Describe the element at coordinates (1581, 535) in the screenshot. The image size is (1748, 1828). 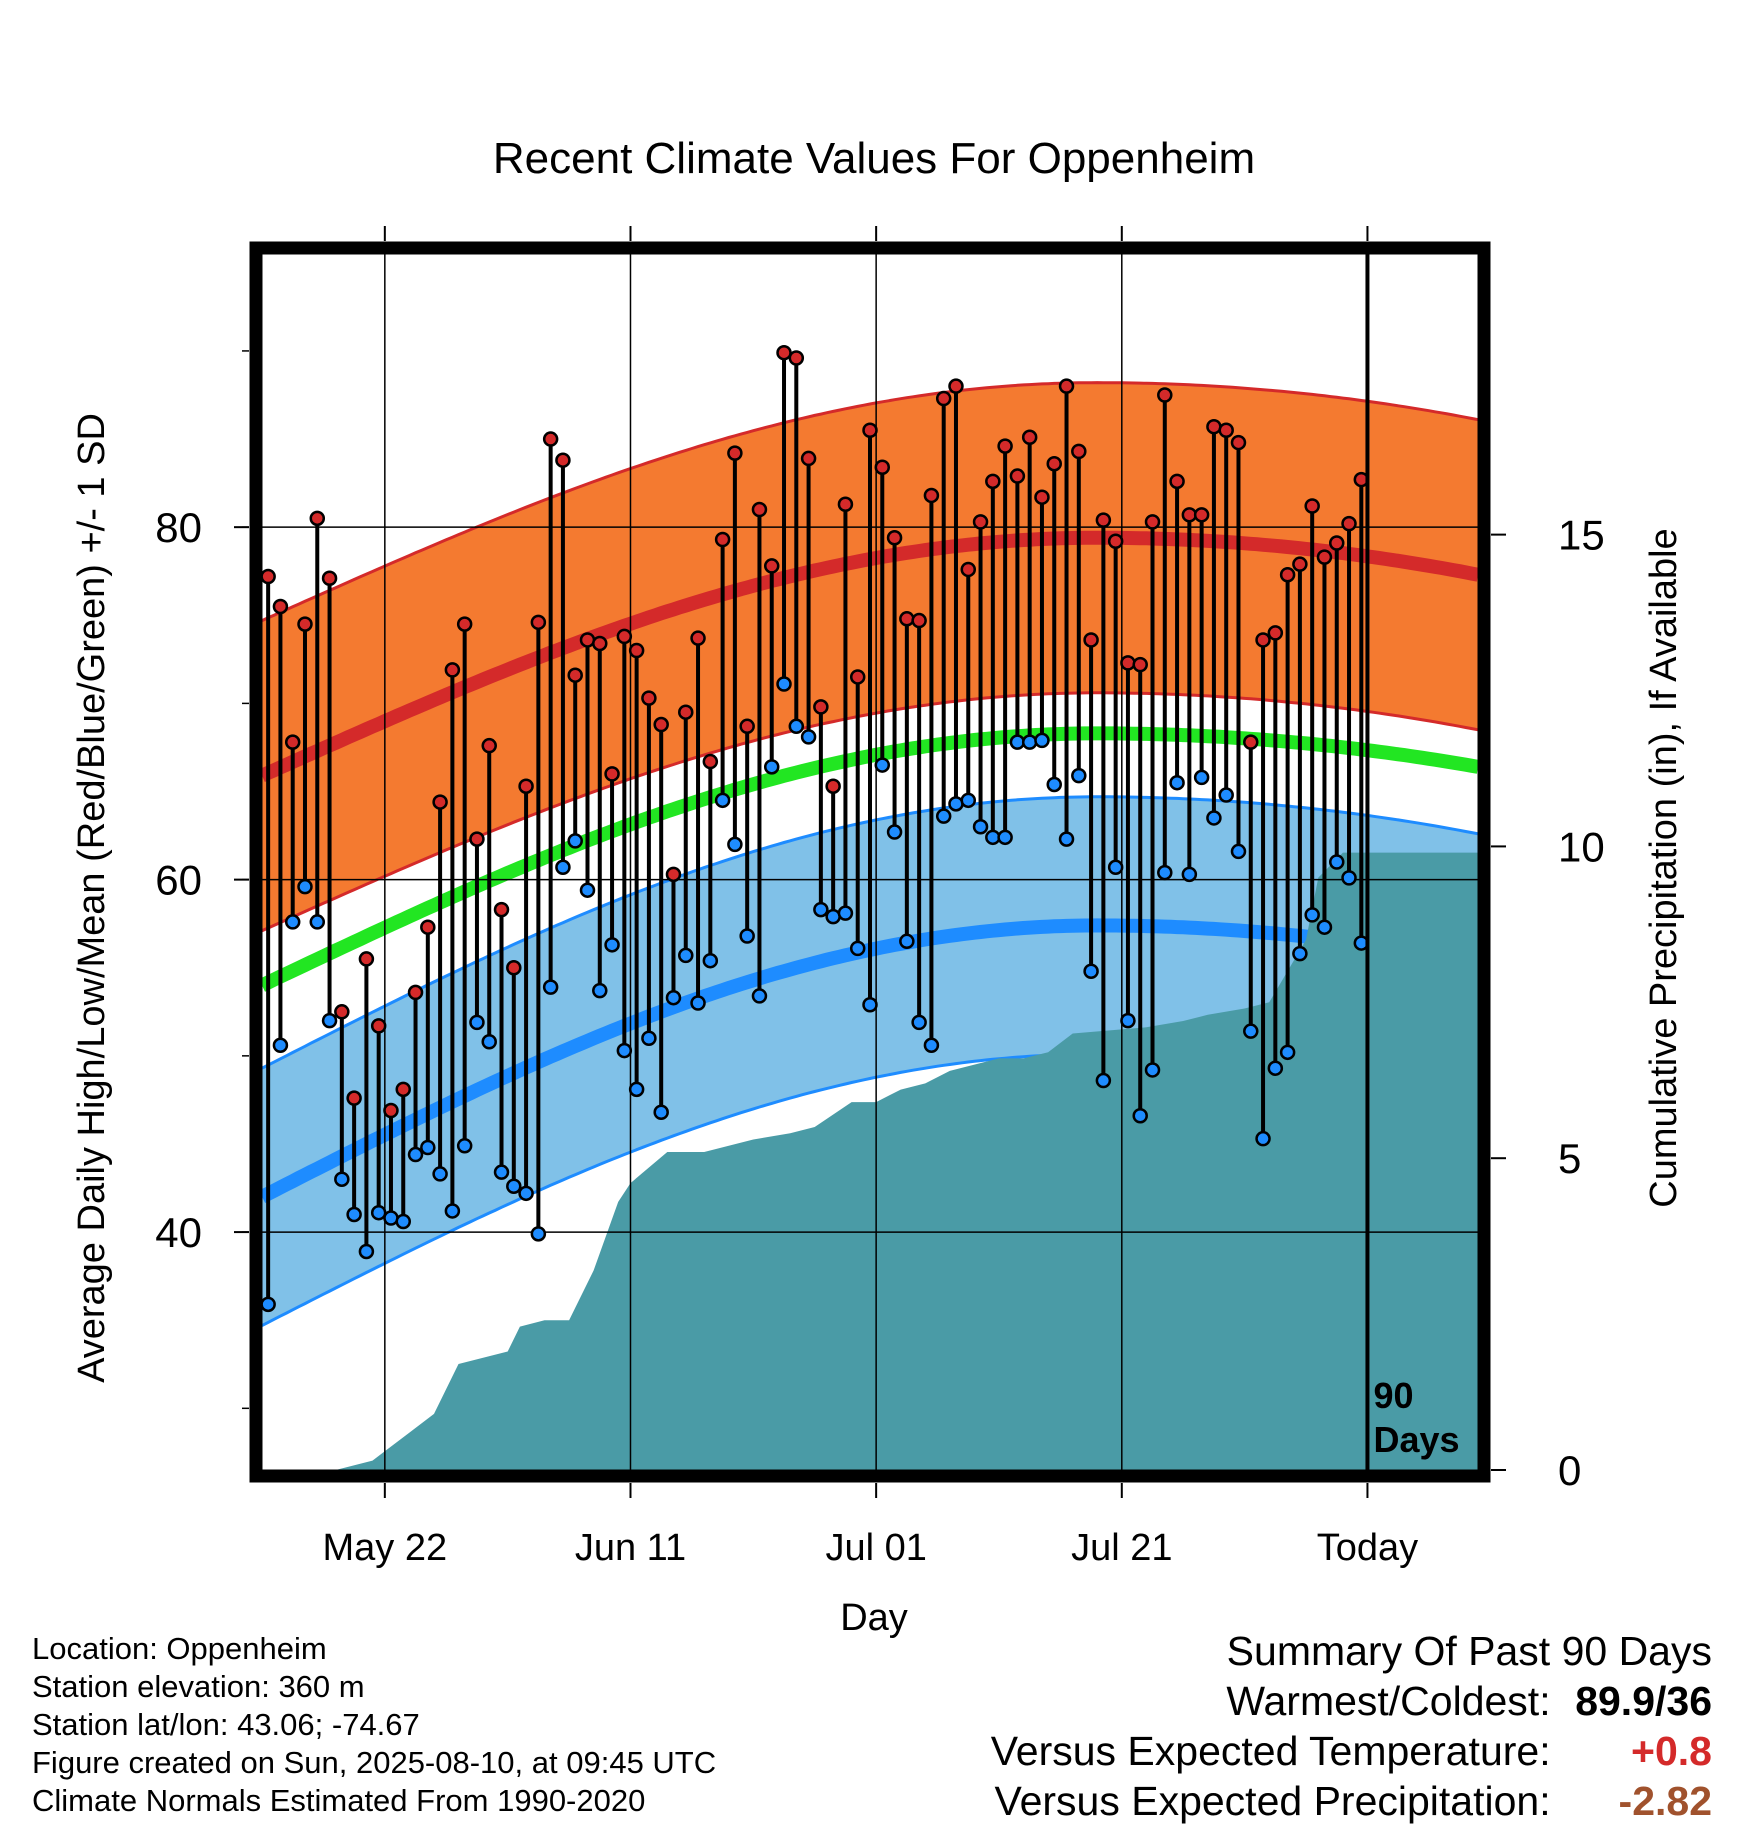
I see `y2-tick-label: 15` at that location.